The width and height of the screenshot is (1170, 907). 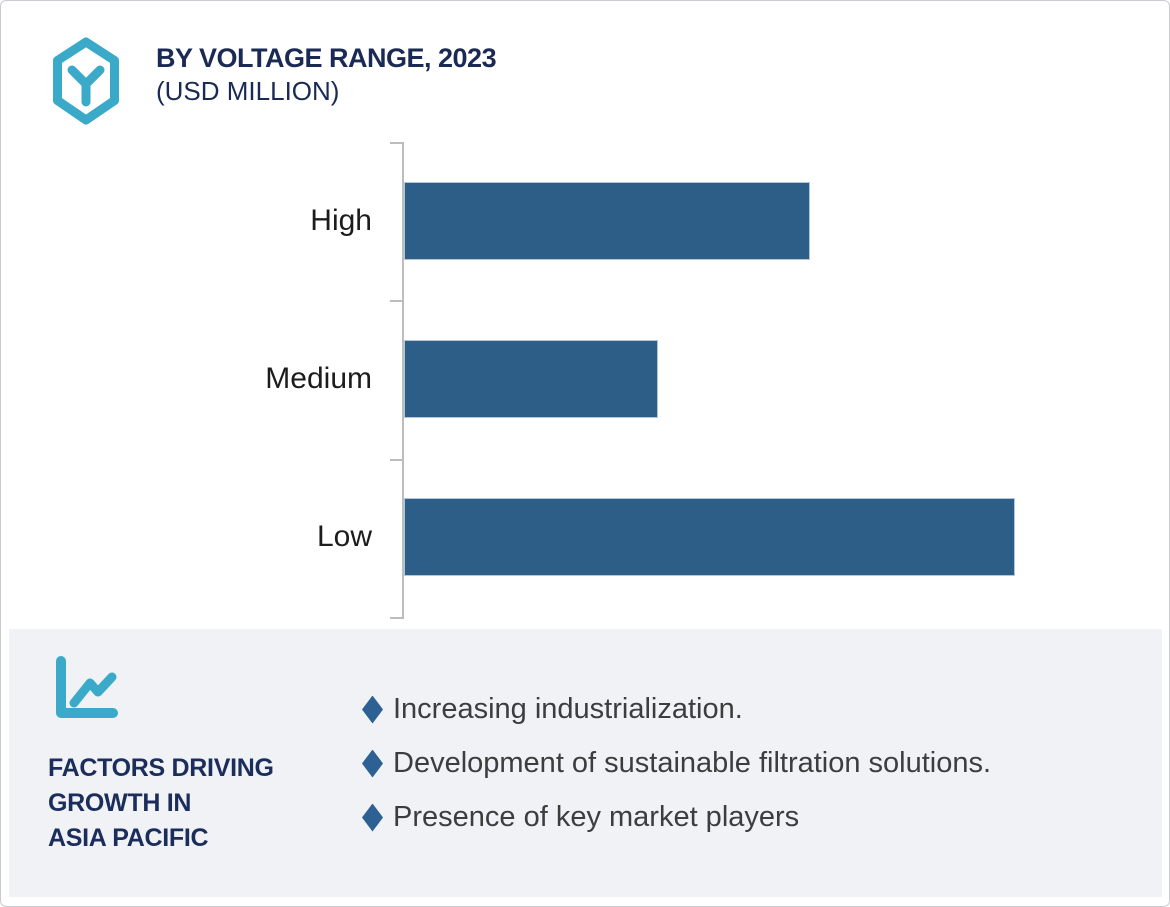 What do you see at coordinates (568, 709) in the screenshot?
I see `factor-text: Increasing industrialization.` at bounding box center [568, 709].